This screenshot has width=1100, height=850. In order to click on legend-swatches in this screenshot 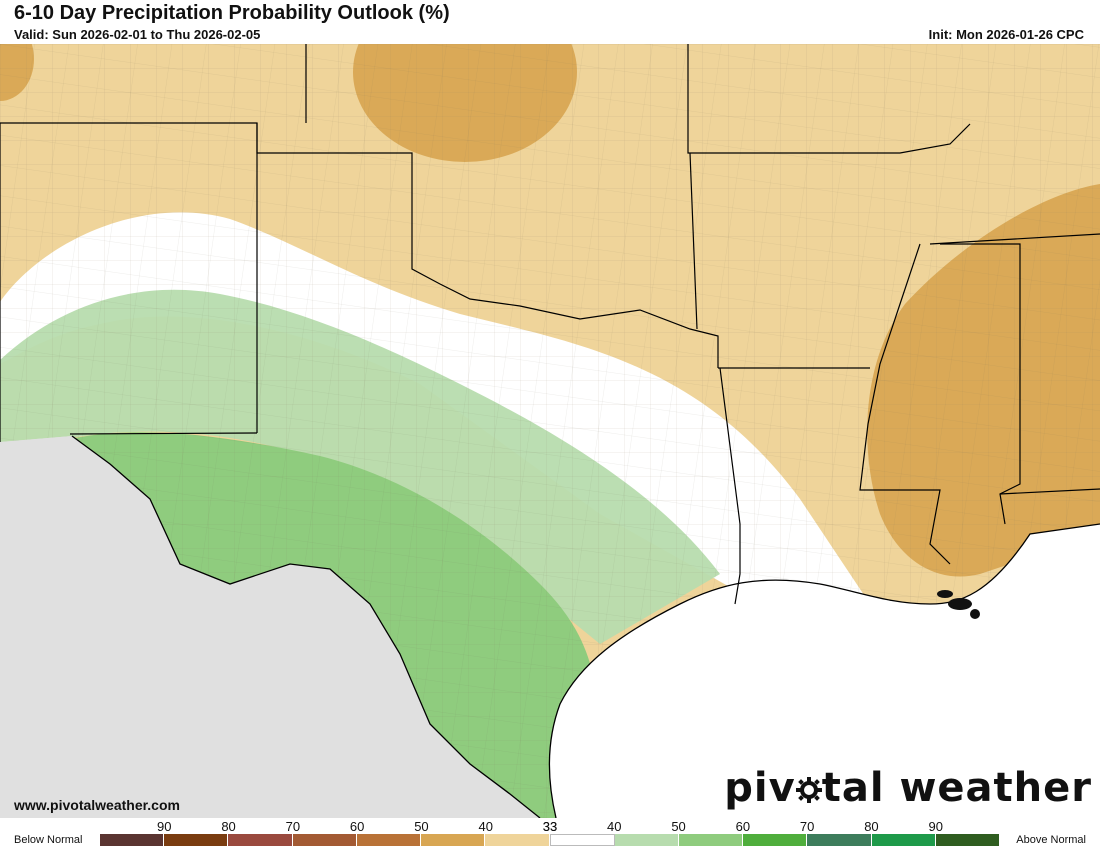, I will do `click(550, 840)`.